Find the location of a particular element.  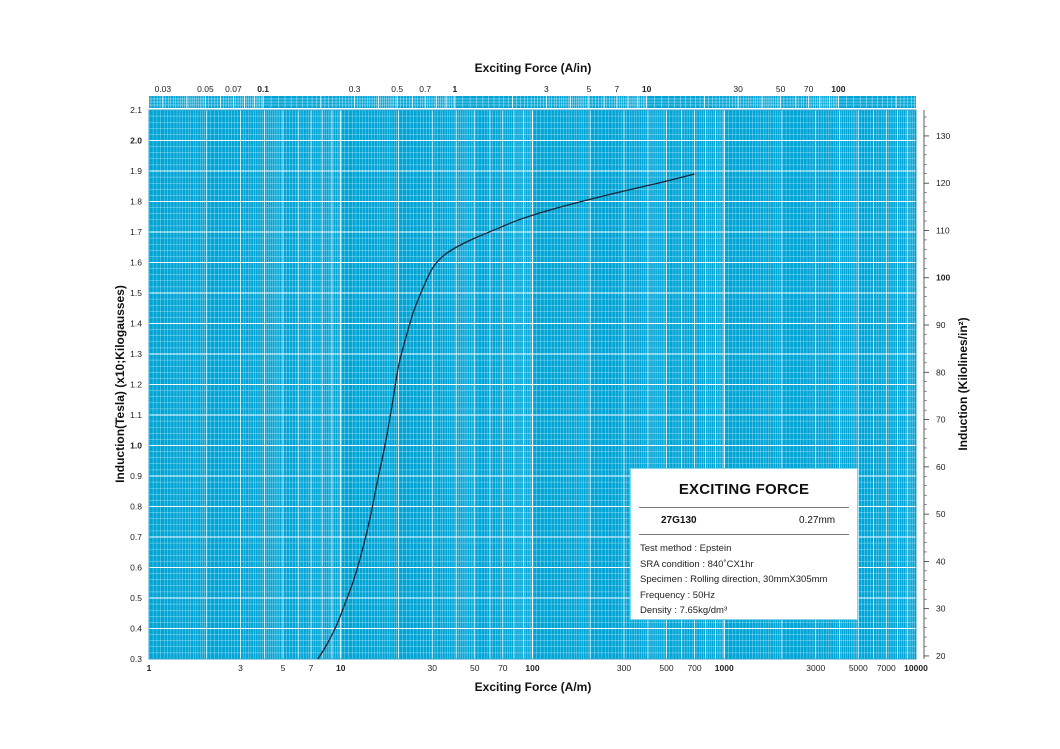

bottom-axis-title: Exciting Force (A/m) is located at coordinates (533, 687).